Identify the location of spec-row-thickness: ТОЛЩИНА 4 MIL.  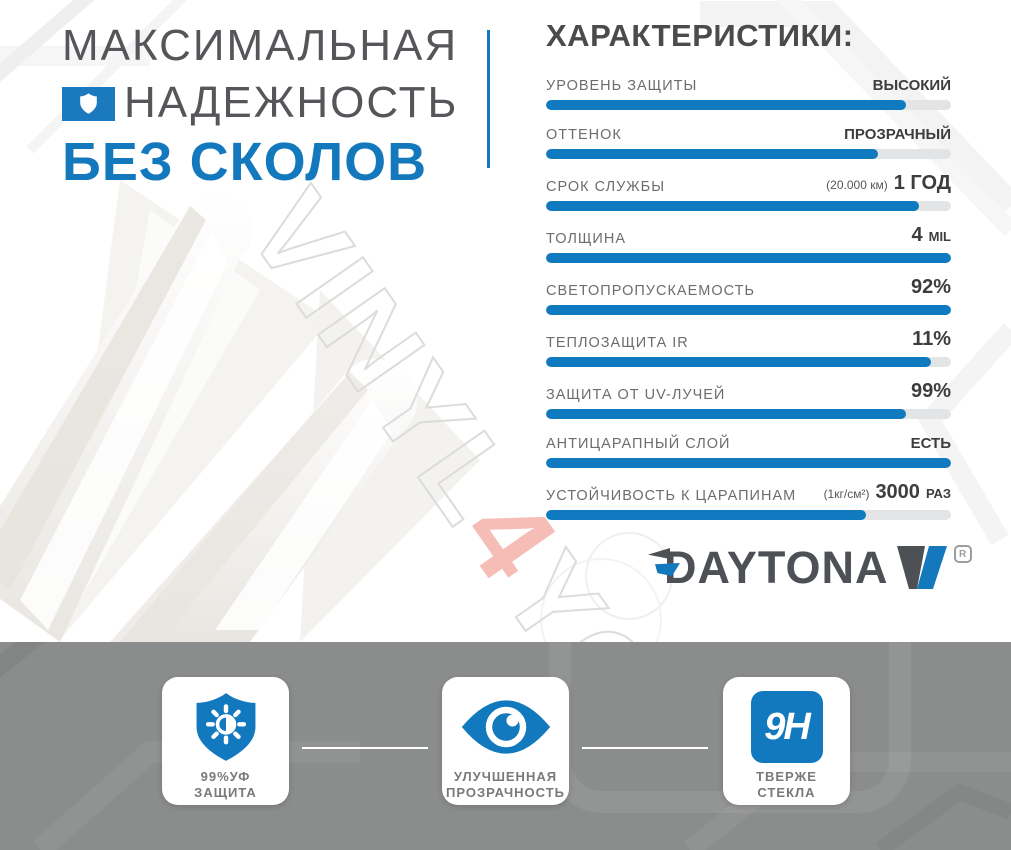
(748, 243).